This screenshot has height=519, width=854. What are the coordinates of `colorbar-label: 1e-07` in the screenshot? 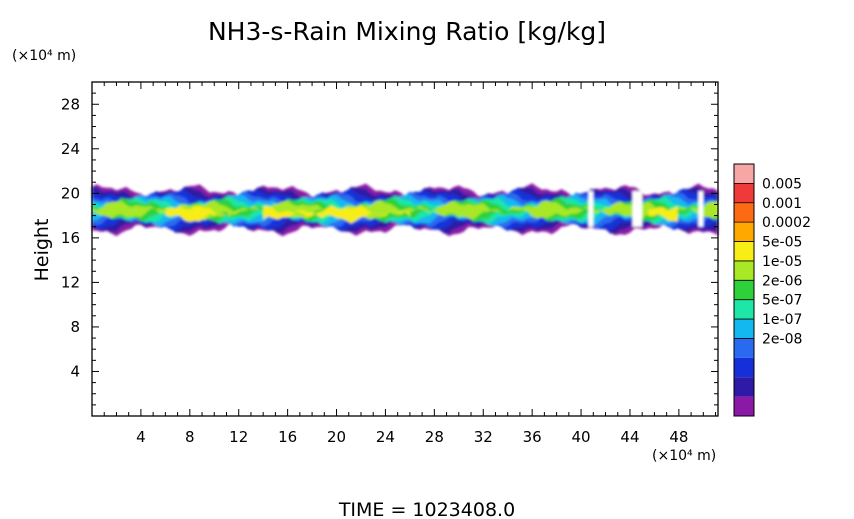 It's located at (782, 320).